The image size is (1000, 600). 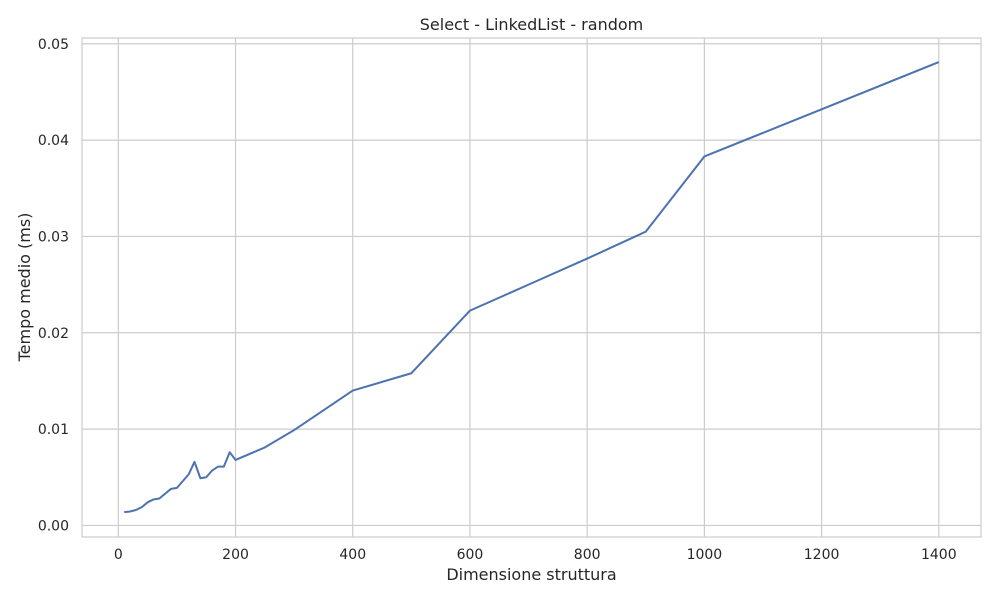 What do you see at coordinates (470, 555) in the screenshot?
I see `x-tick-label: 600` at bounding box center [470, 555].